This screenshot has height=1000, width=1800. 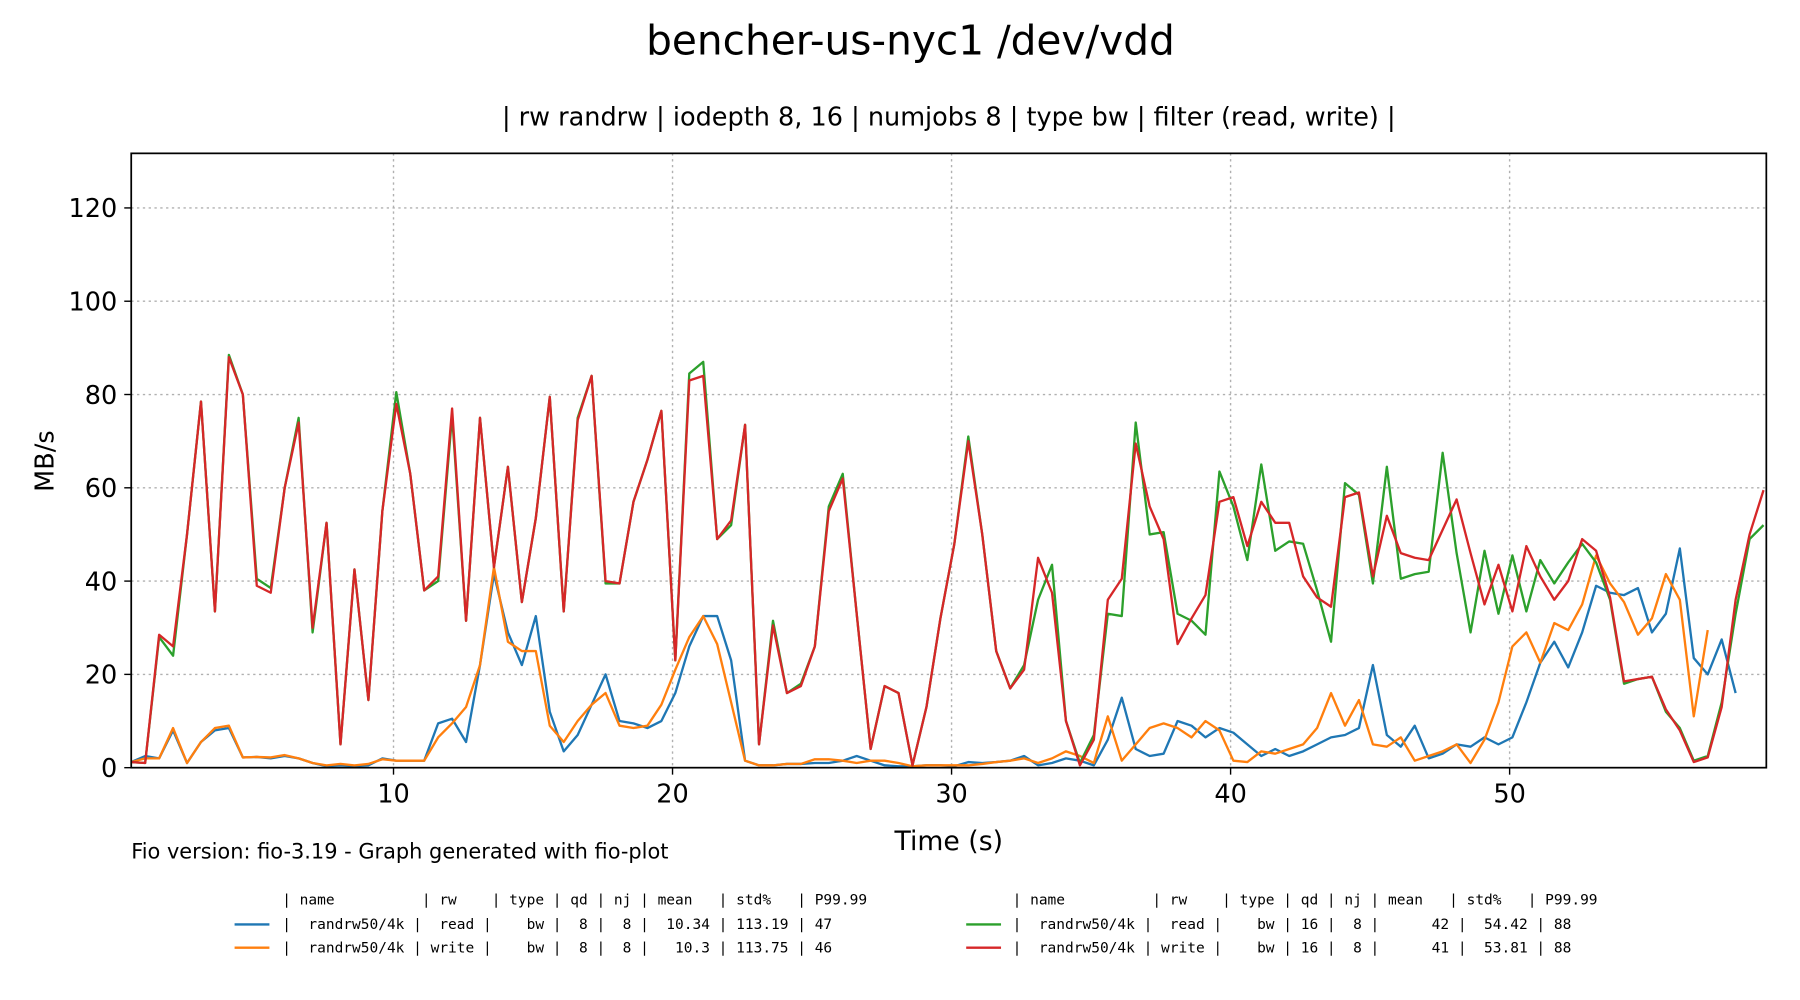 What do you see at coordinates (93, 209) in the screenshot?
I see `y-tick-label: 120` at bounding box center [93, 209].